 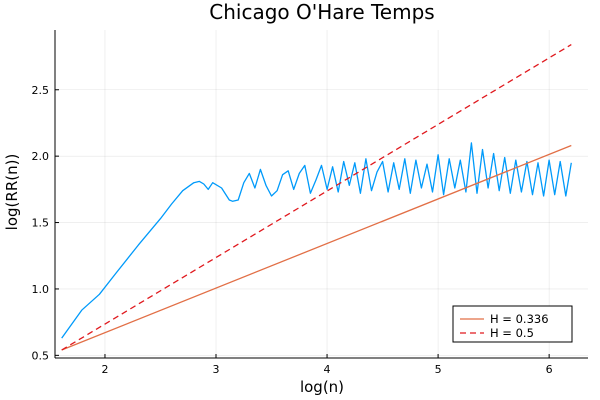 What do you see at coordinates (322, 387) in the screenshot?
I see `x-axis-label: log(n)` at bounding box center [322, 387].